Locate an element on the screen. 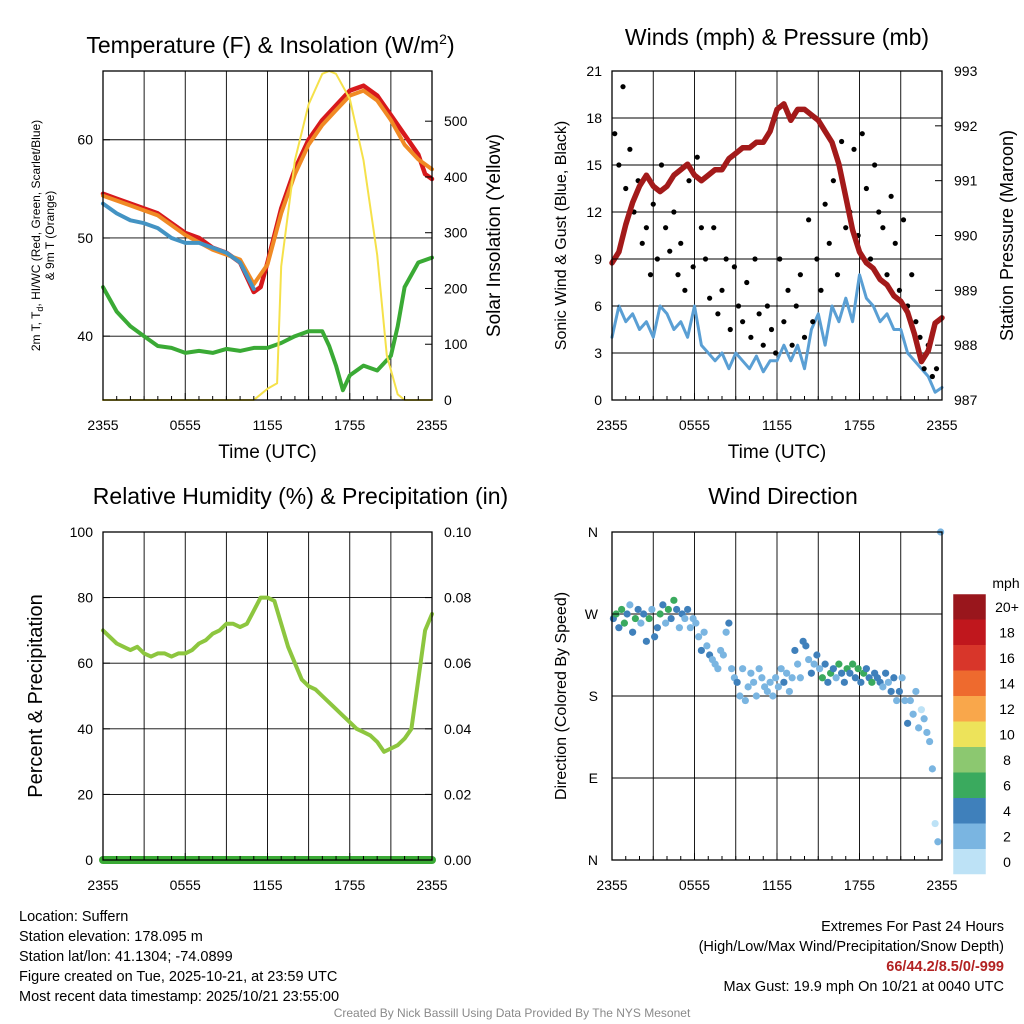 The width and height of the screenshot is (1024, 1024). temp-xtick-label: 1155 is located at coordinates (267, 425).